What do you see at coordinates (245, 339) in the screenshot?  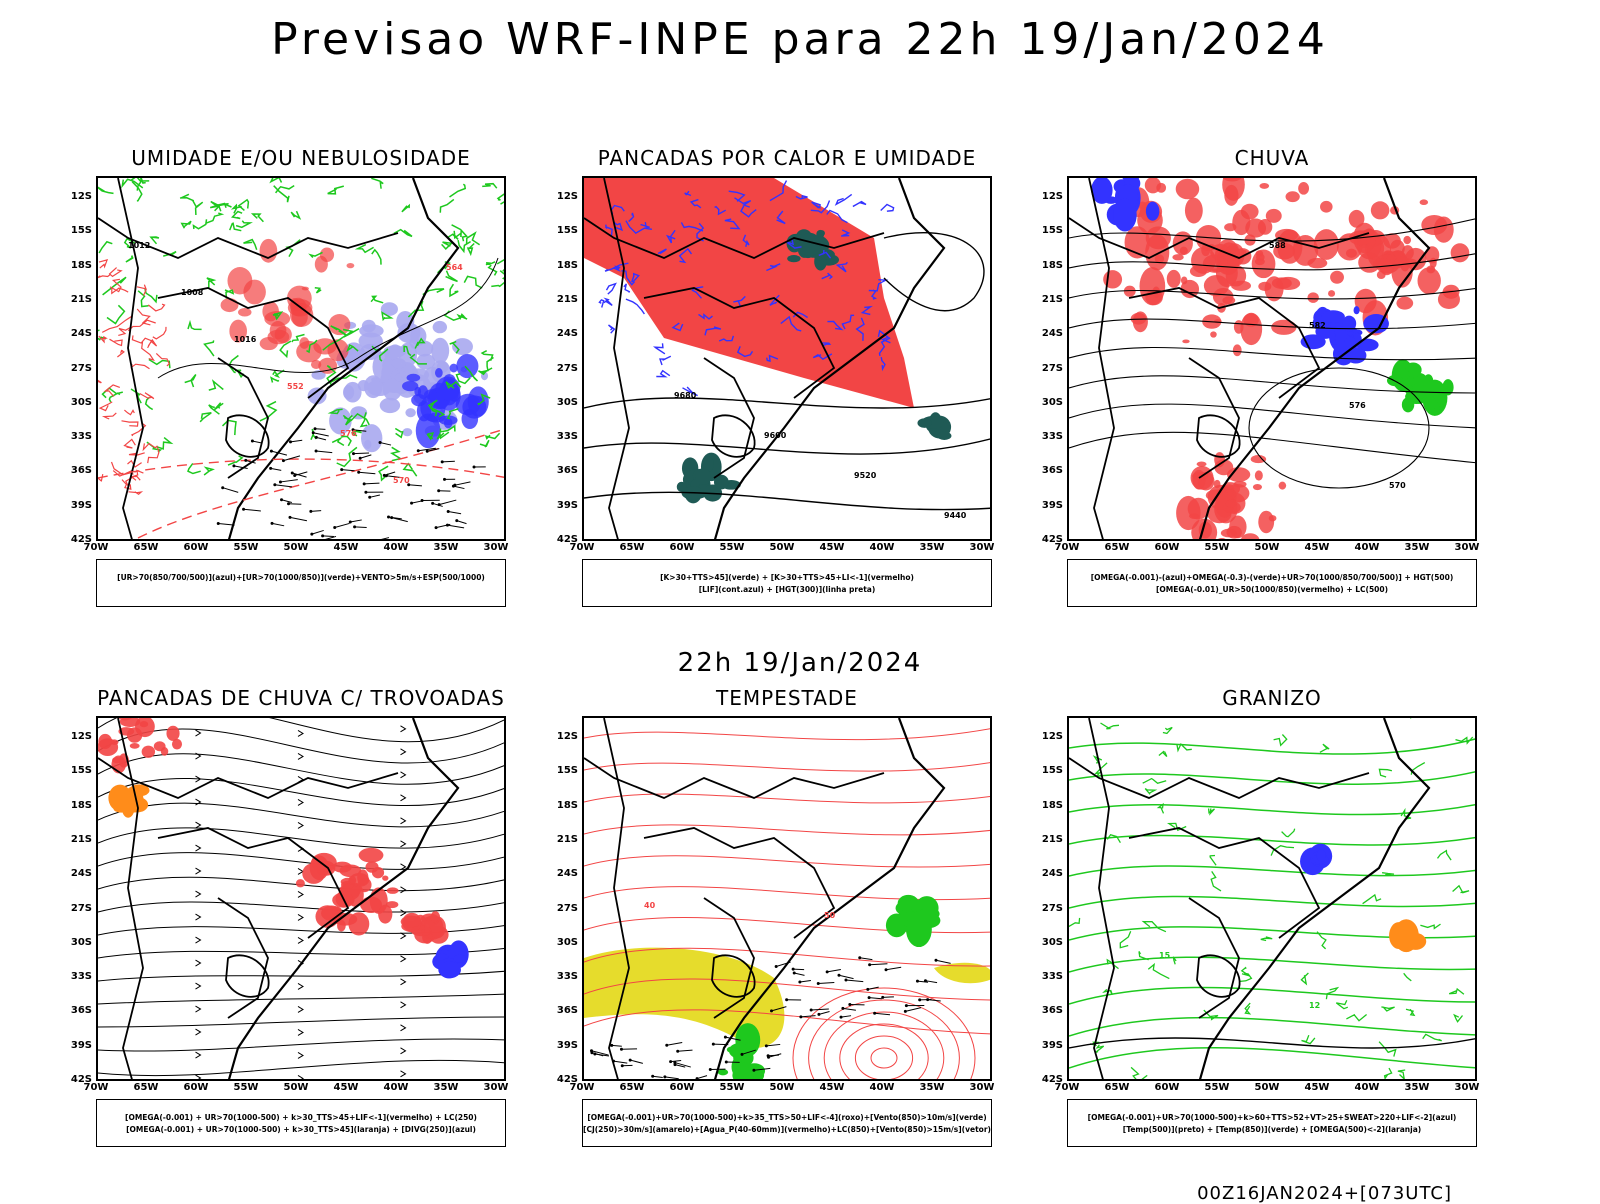 I see `svg-text: 1016` at bounding box center [245, 339].